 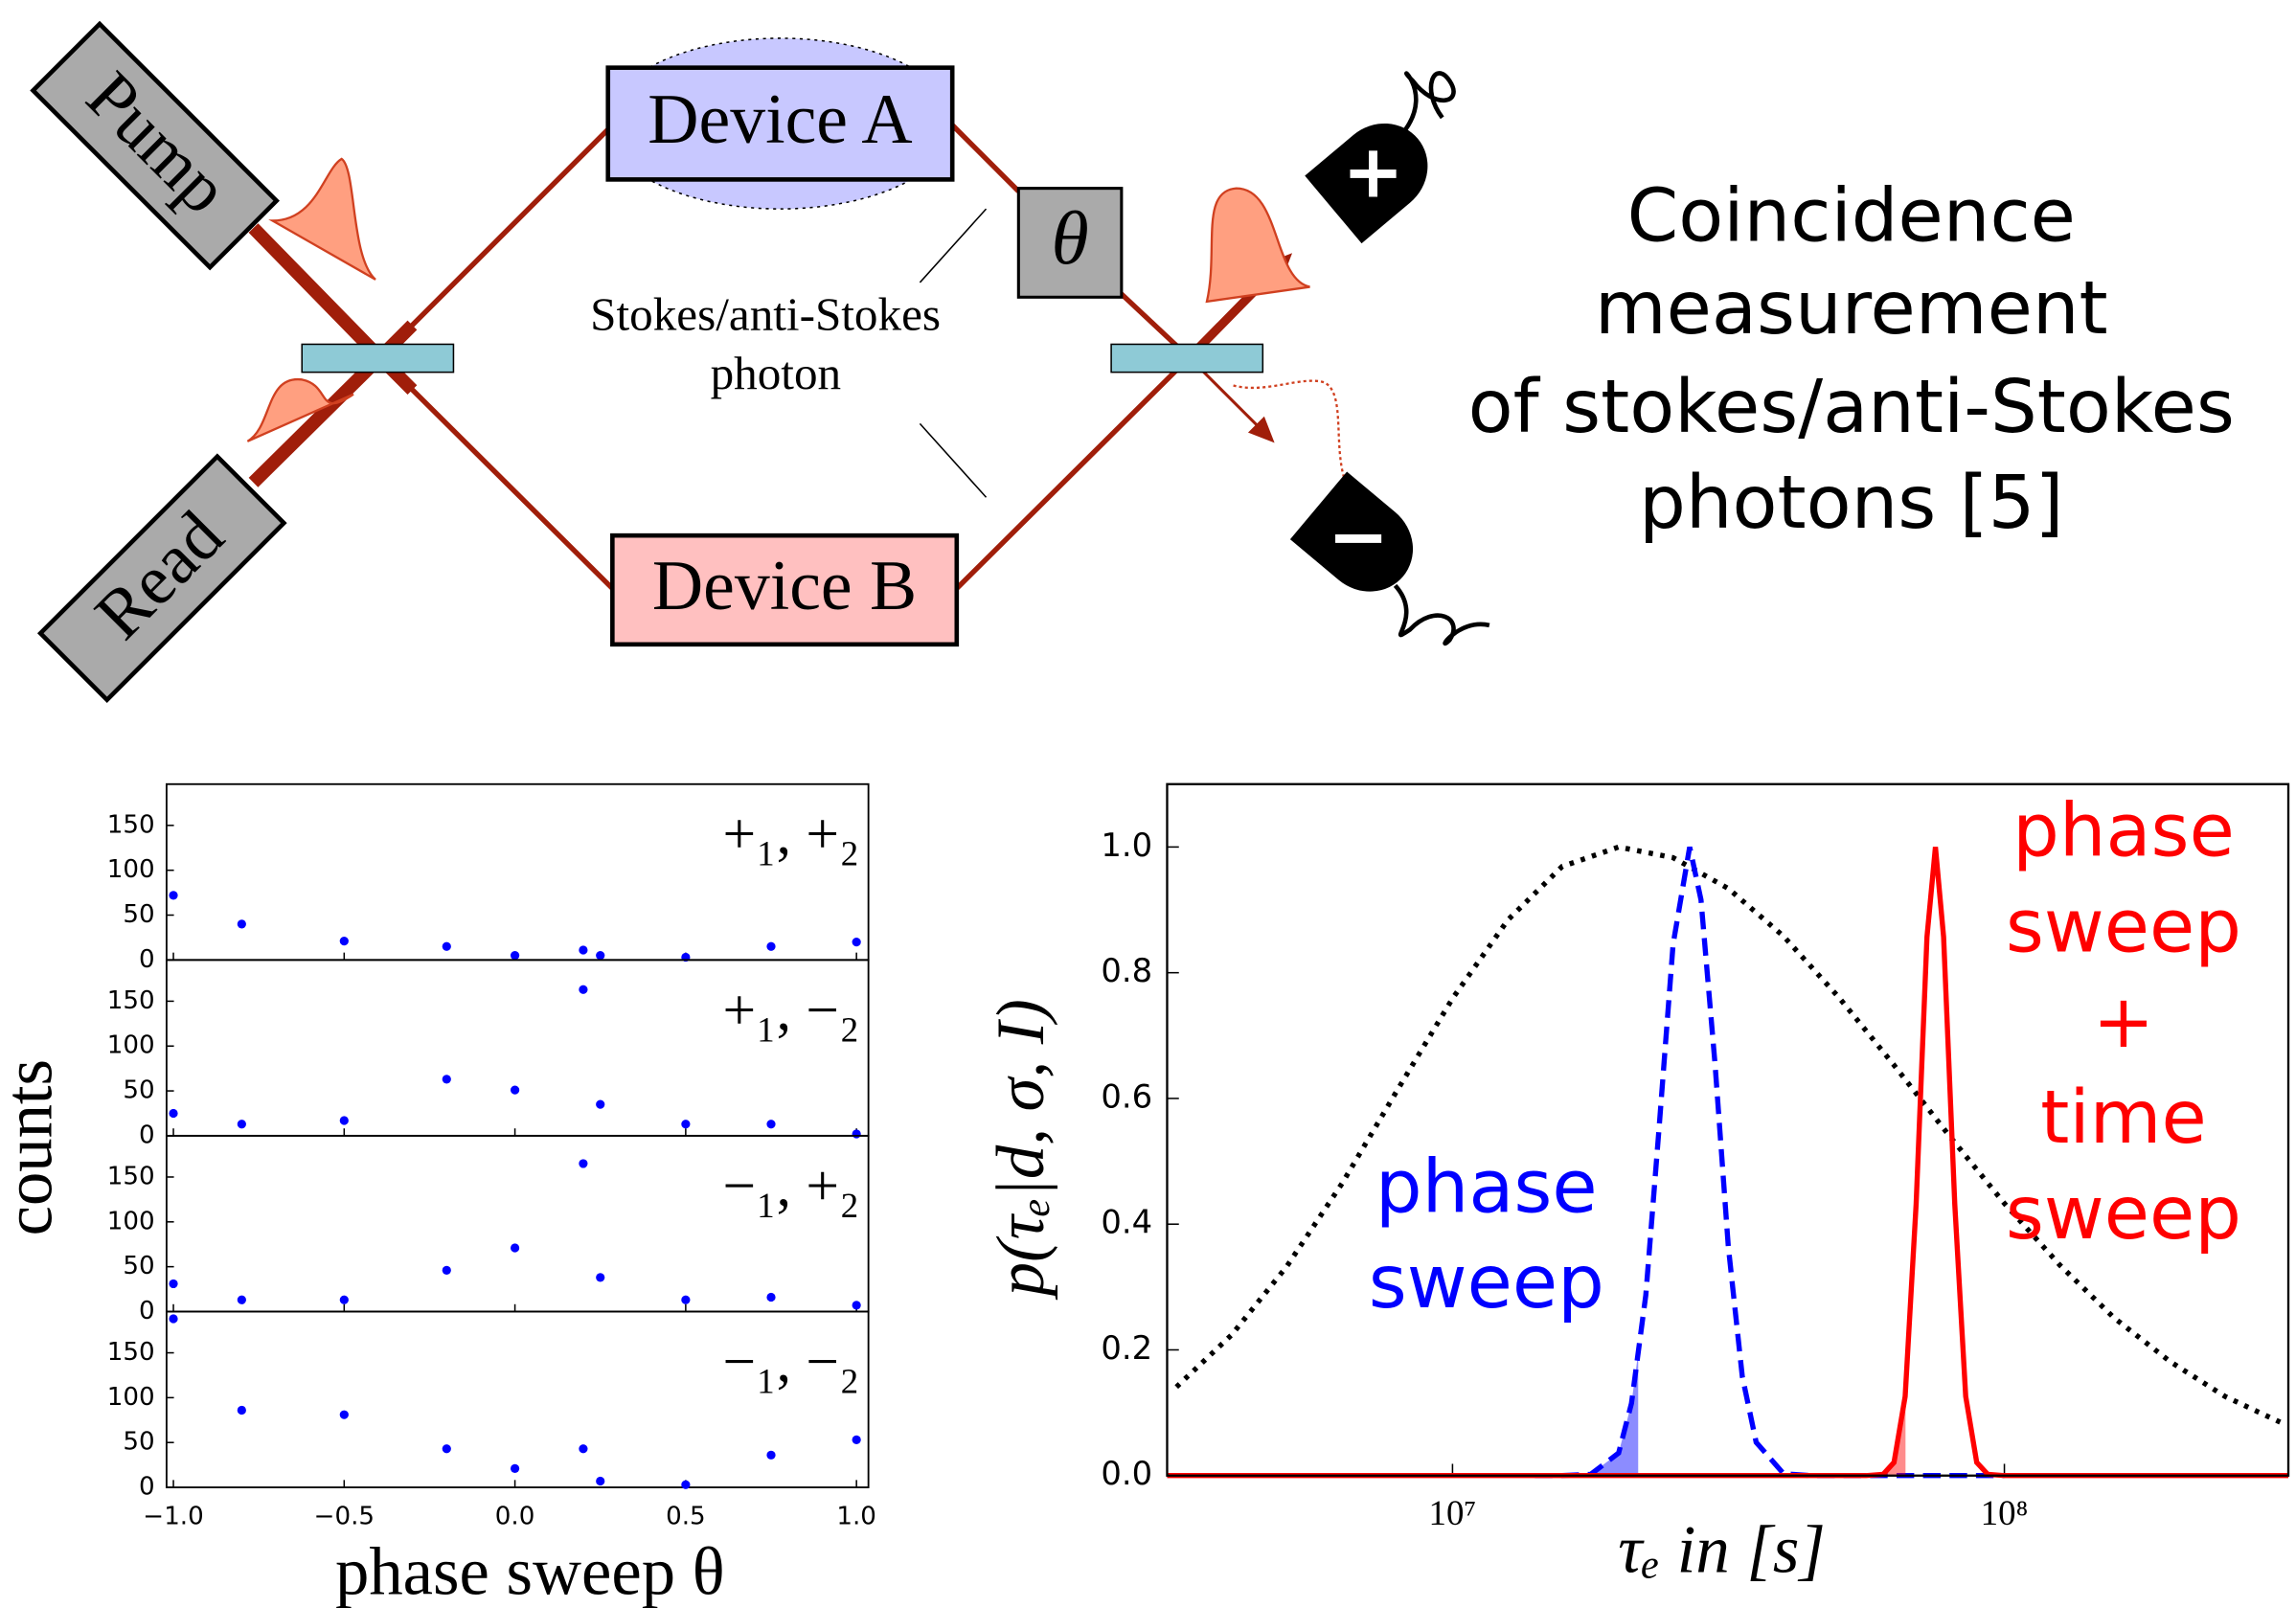 What do you see at coordinates (33, 1147) in the screenshot?
I see `y-axis-label: counts` at bounding box center [33, 1147].